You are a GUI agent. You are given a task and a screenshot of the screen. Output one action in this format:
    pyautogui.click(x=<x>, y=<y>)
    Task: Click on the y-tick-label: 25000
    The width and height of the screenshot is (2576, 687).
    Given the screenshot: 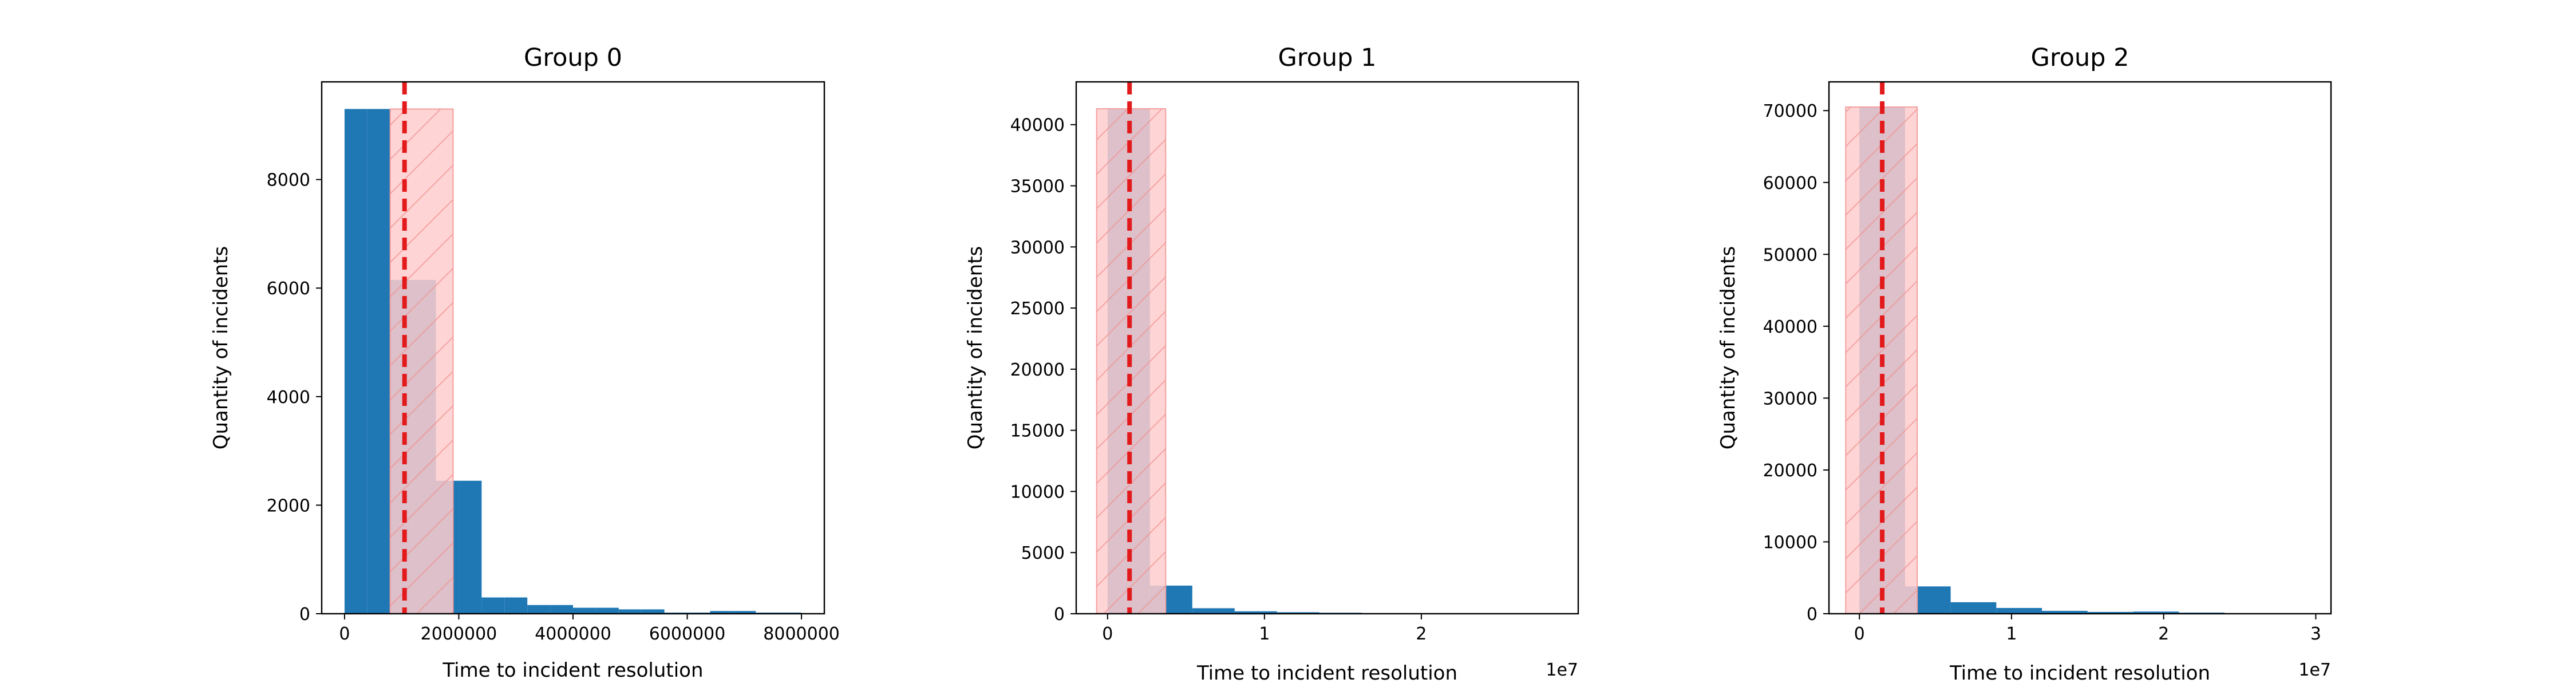 What is the action you would take?
    pyautogui.click(x=1037, y=309)
    